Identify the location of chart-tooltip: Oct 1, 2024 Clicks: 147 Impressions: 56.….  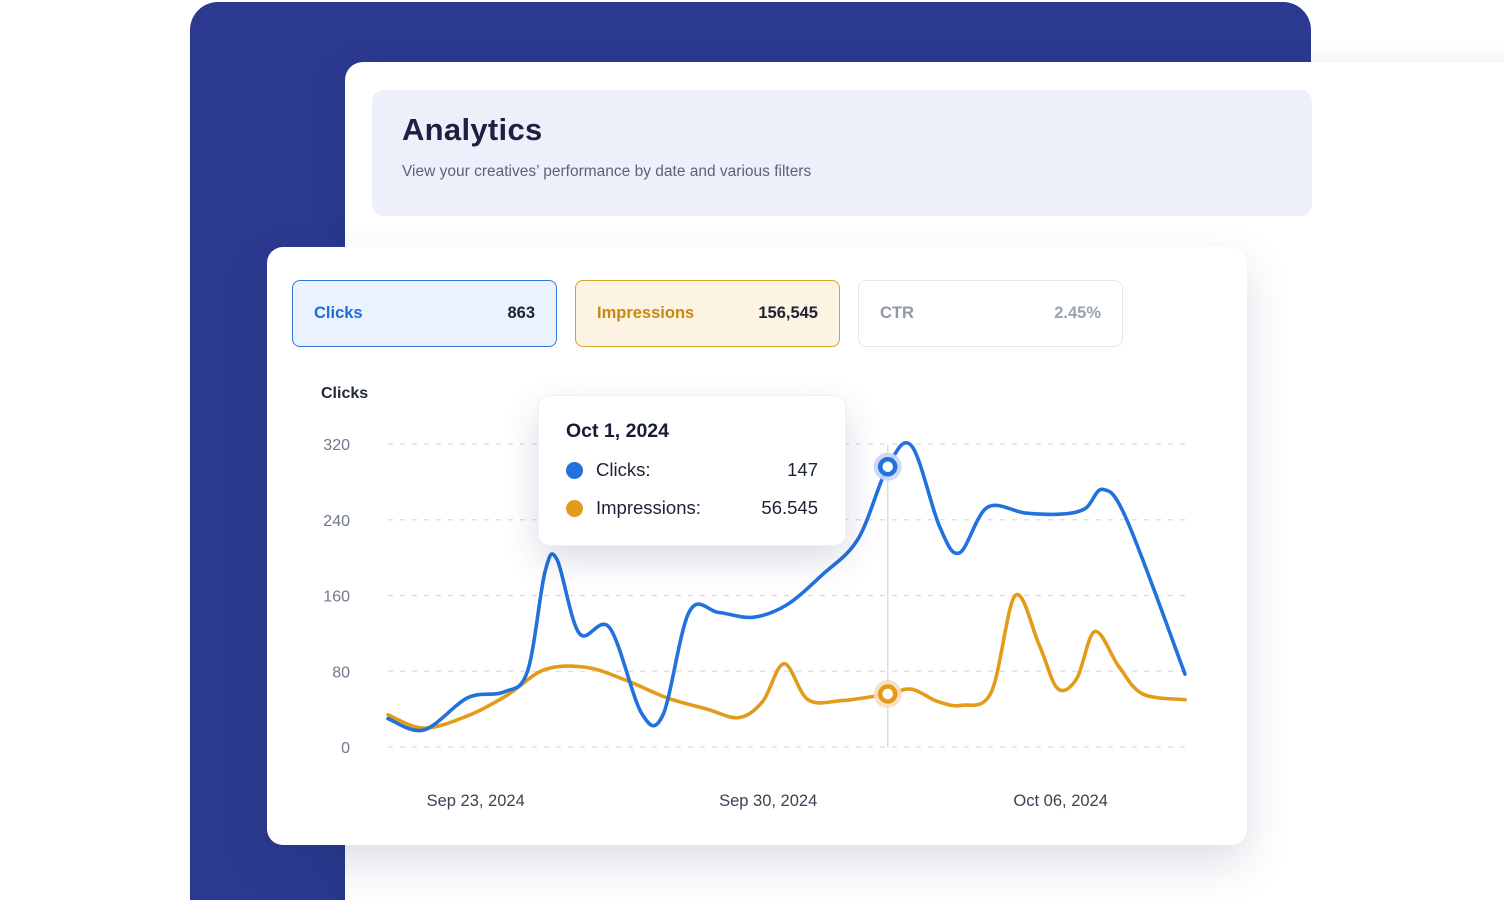
(692, 470).